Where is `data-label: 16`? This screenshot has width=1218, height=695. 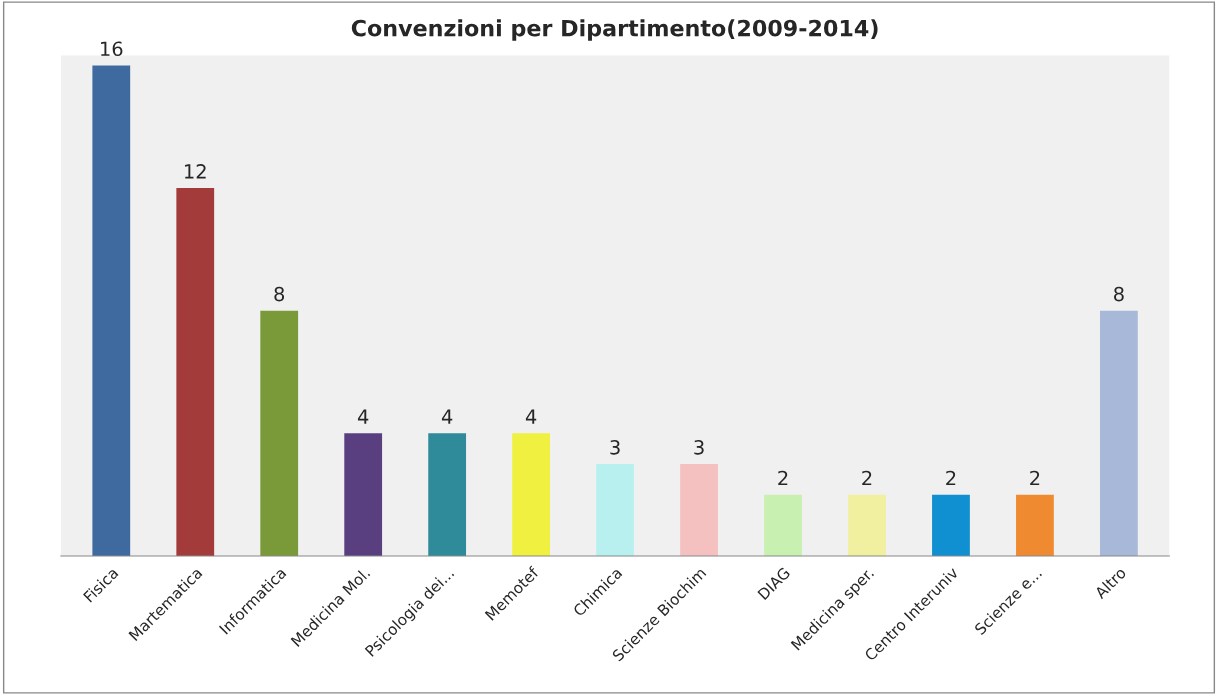 data-label: 16 is located at coordinates (112, 49).